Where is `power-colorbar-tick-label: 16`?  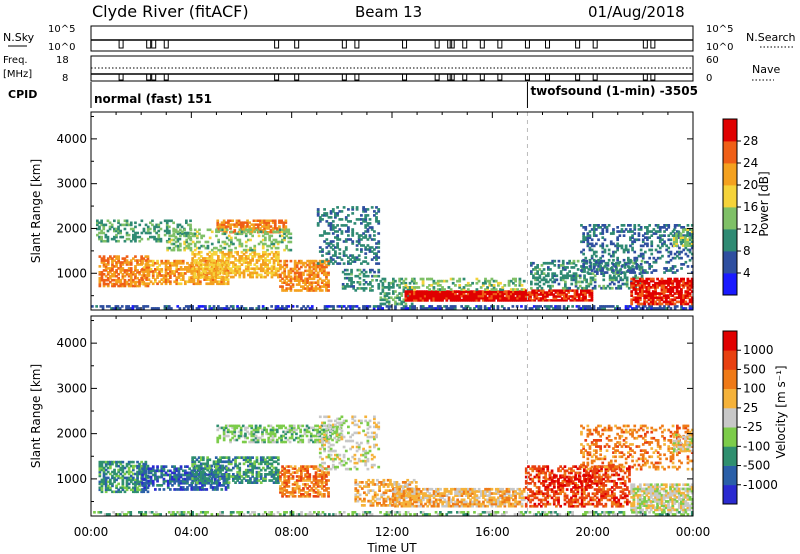 power-colorbar-tick-label: 16 is located at coordinates (750, 207).